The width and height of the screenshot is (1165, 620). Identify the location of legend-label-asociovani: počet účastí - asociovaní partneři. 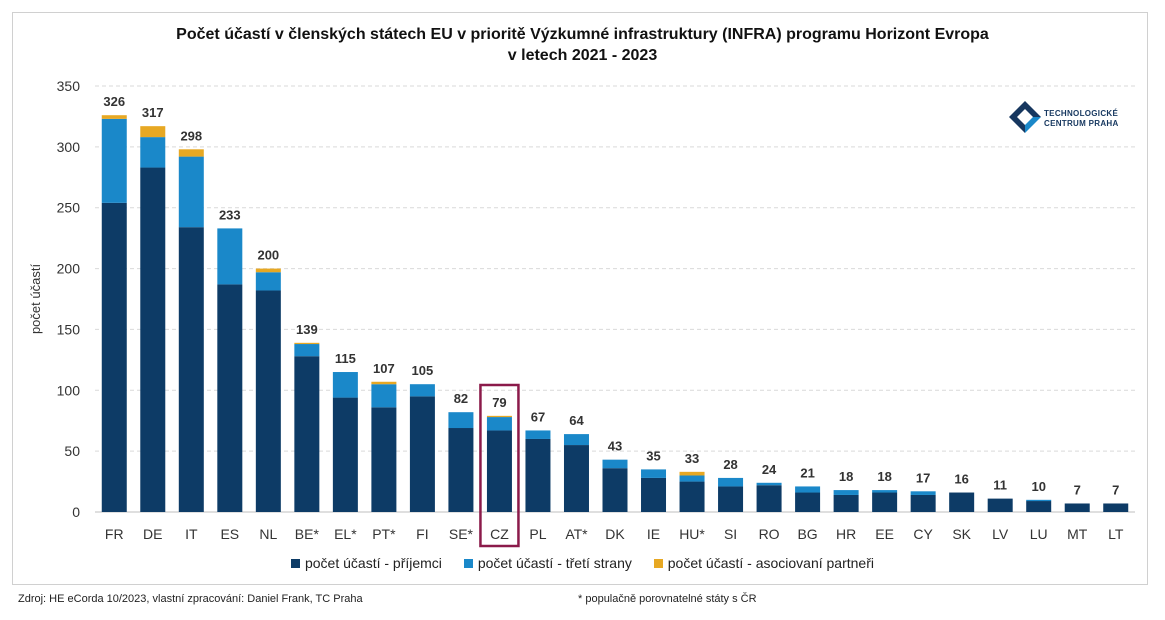
(770, 563).